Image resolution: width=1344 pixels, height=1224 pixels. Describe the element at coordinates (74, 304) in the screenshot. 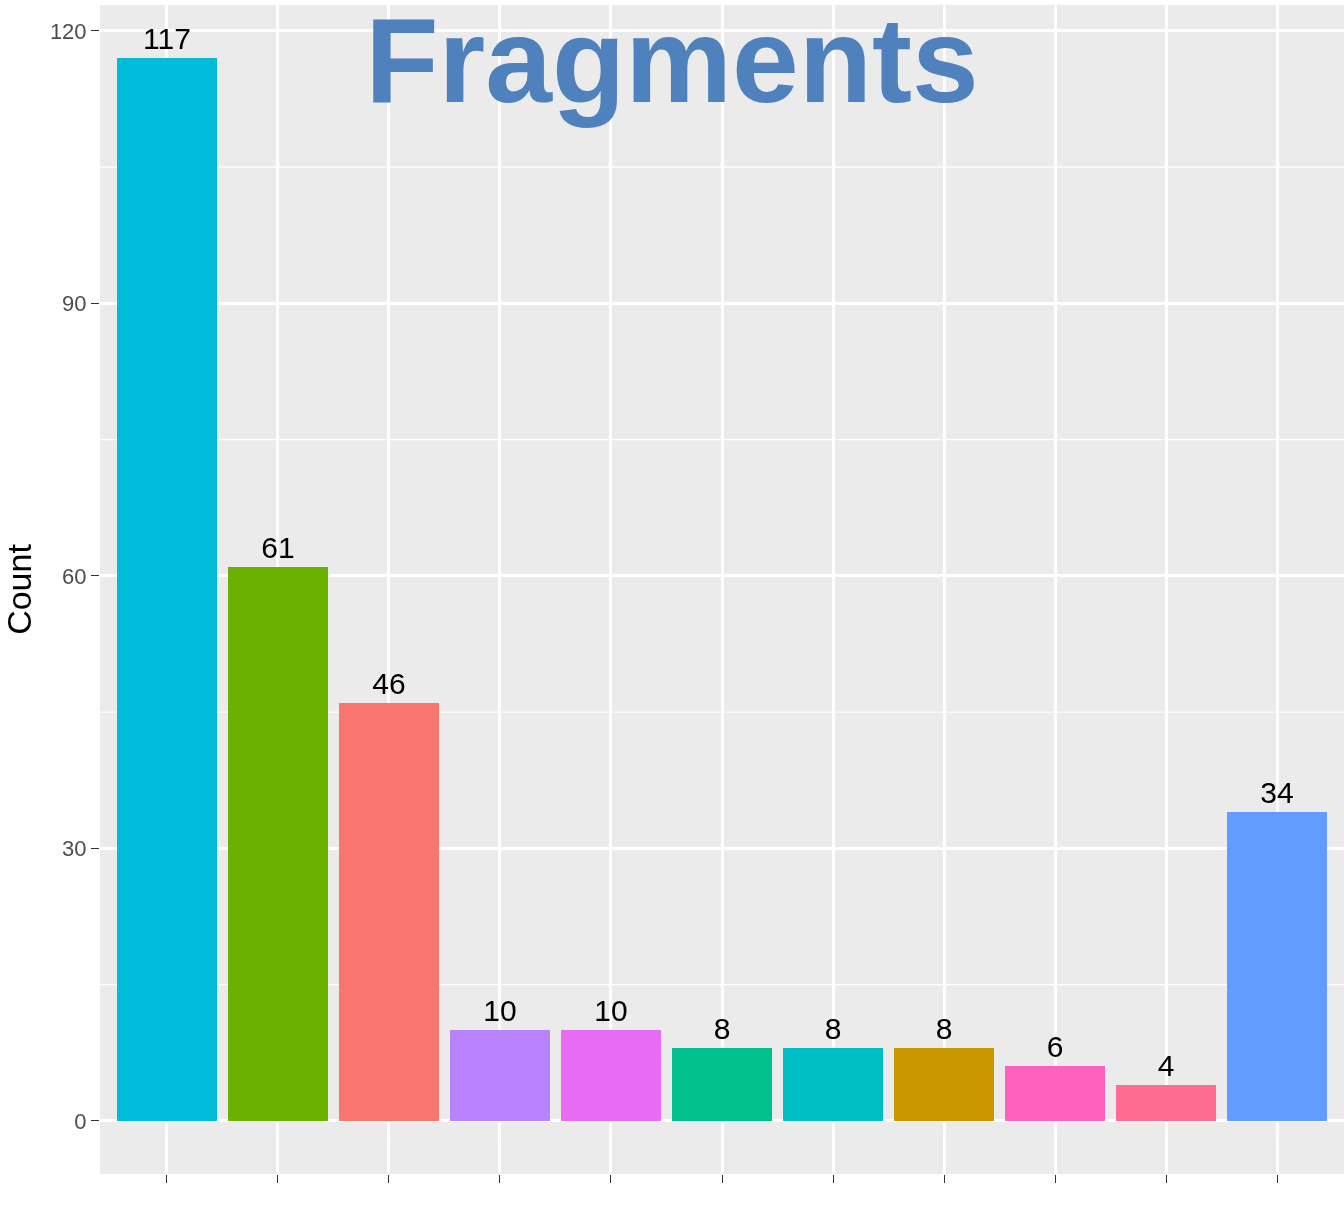

I see `y-tick-label: 90` at that location.